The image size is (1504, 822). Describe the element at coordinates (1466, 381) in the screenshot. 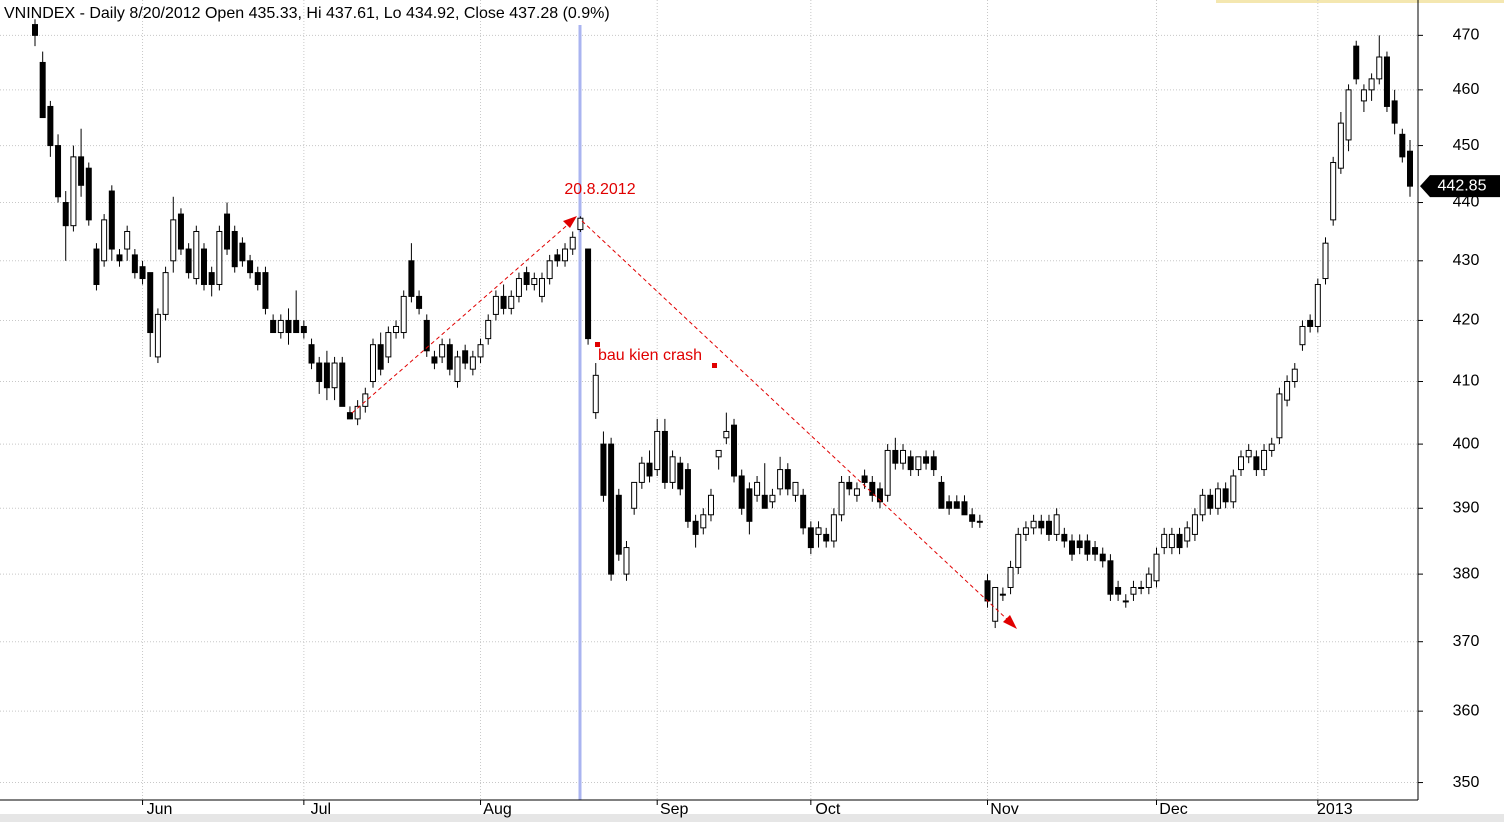

I see `y-tick-label: 410` at that location.